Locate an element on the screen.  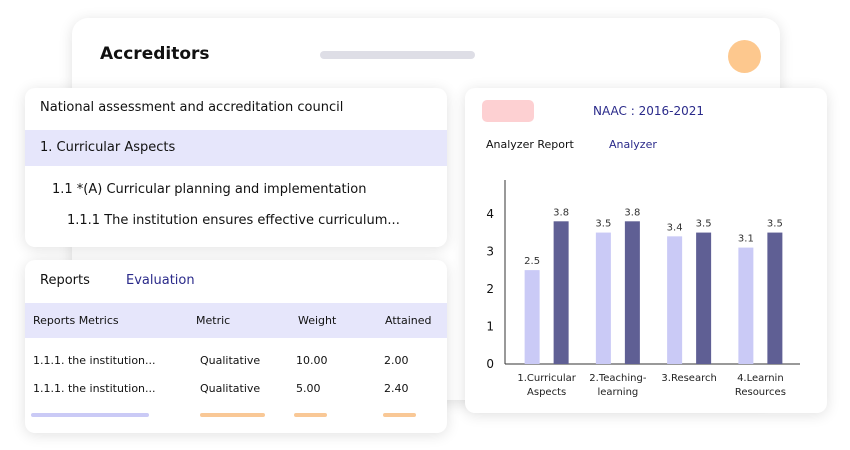
y-tick-label: 2 is located at coordinates (490, 289).